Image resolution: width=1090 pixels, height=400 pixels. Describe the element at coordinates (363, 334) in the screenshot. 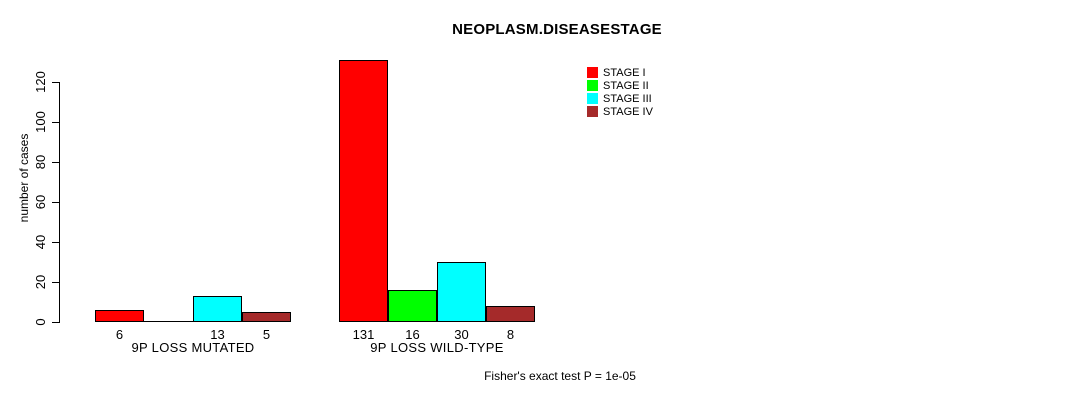

I see `bar-value-label: 131` at that location.